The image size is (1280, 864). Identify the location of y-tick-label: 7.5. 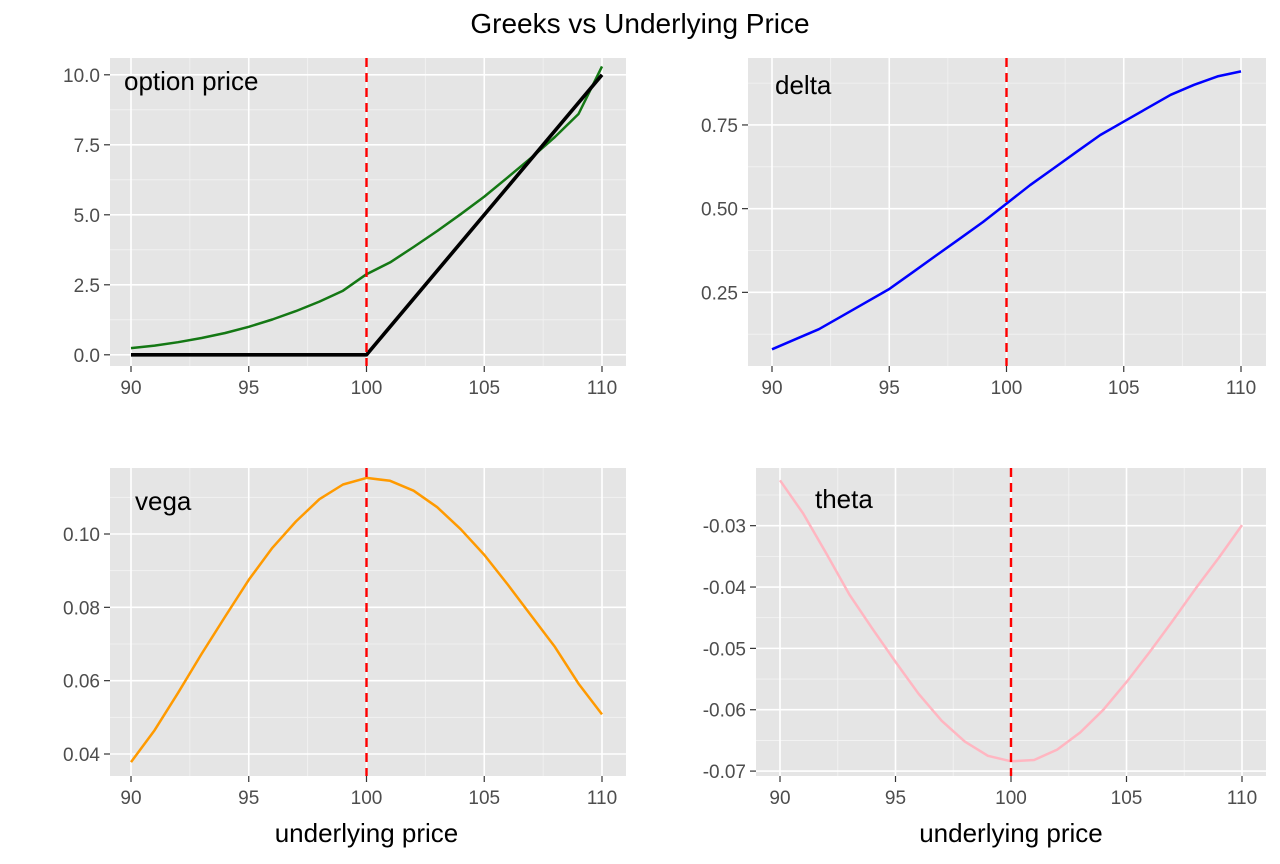
(87, 146).